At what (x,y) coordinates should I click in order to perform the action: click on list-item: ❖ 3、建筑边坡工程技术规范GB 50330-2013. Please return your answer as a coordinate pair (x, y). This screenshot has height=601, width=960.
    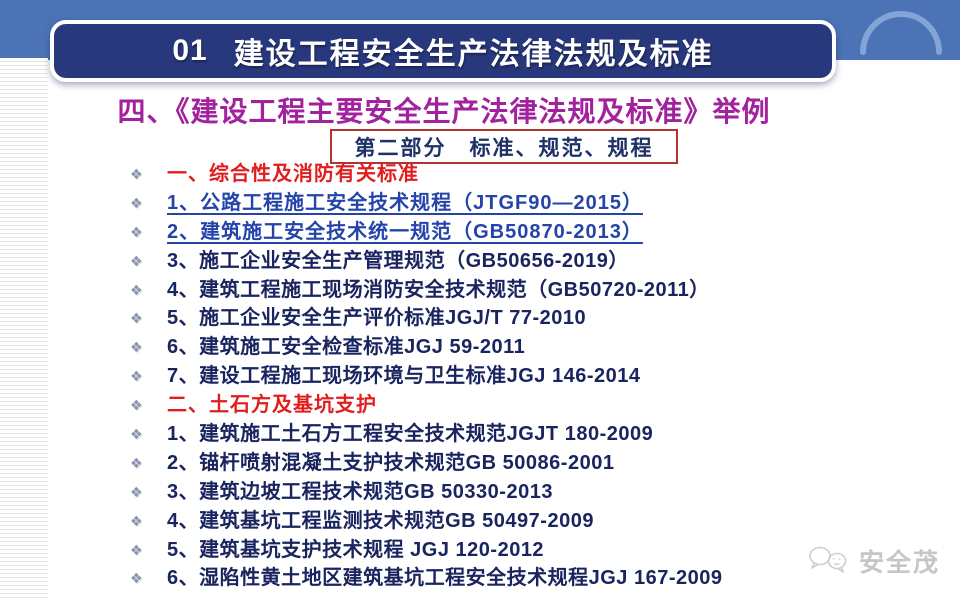
    Looking at the image, I should click on (530, 492).